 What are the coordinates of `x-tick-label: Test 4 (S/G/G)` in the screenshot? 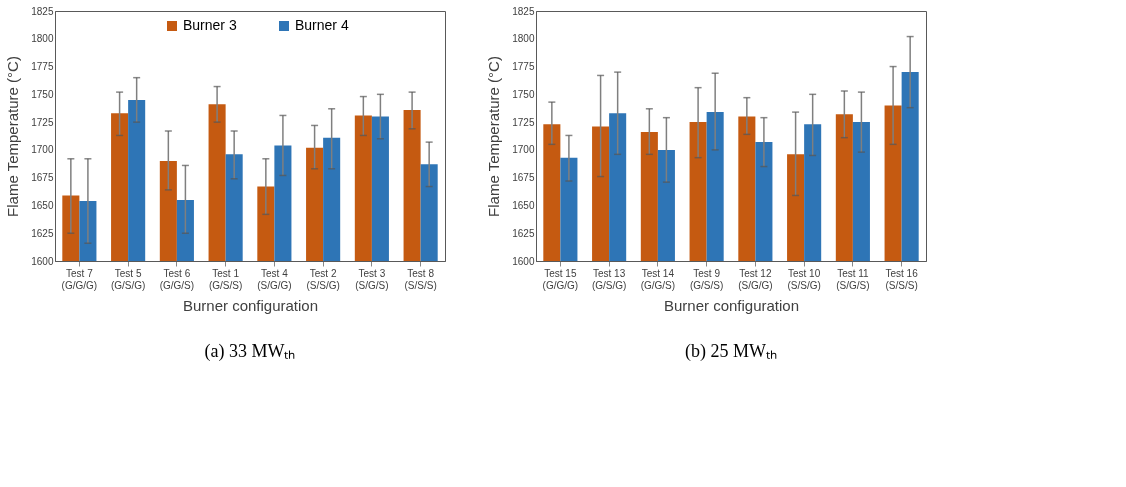 It's located at (274, 279).